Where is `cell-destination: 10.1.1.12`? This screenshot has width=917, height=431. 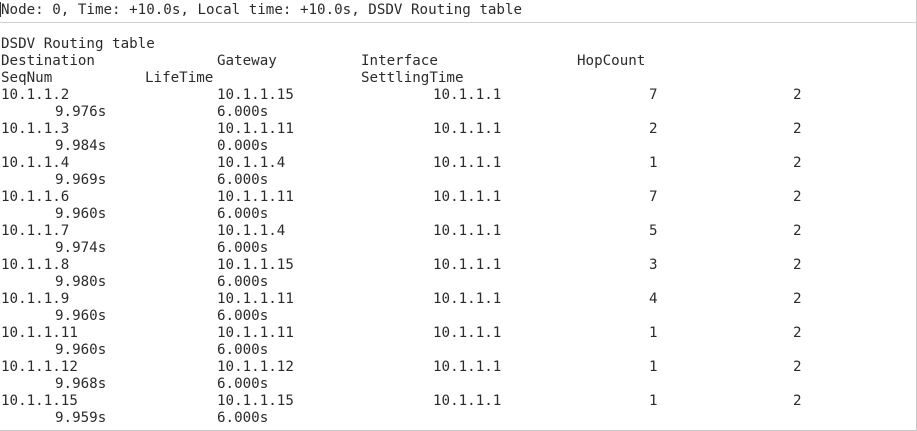
cell-destination: 10.1.1.12 is located at coordinates (39, 367).